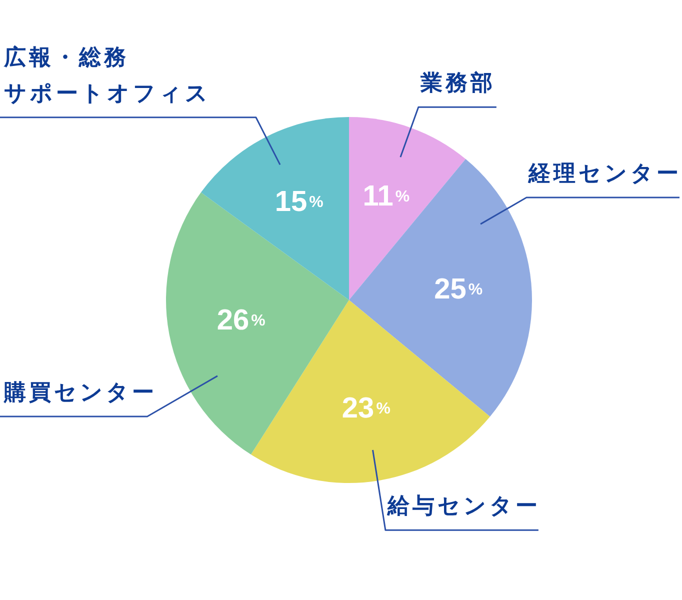 Image resolution: width=682 pixels, height=600 pixels. I want to click on data-label: 26%, so click(241, 320).